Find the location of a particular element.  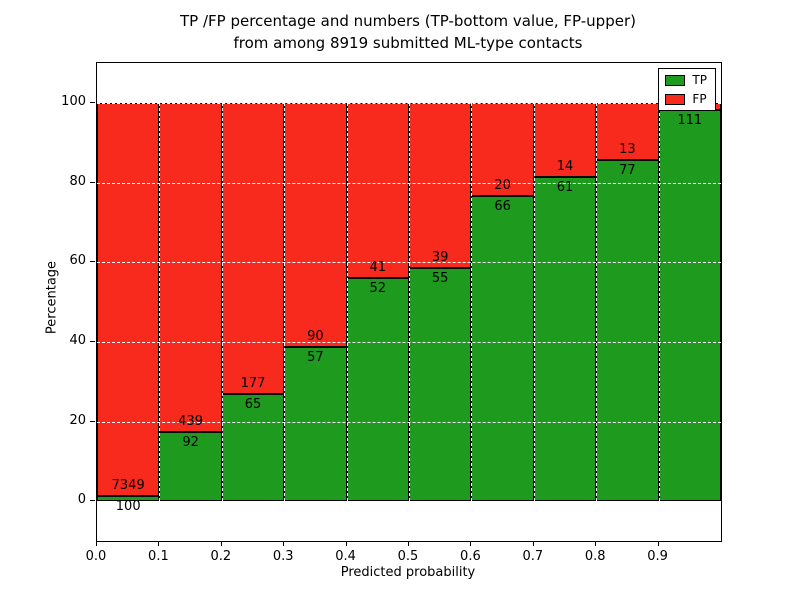

fp-count-label: 41 is located at coordinates (378, 268).